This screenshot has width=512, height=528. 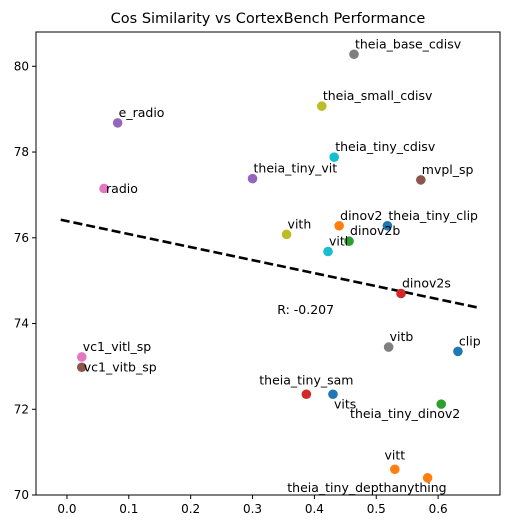 I want to click on x-axis: 0.0 0.1 0.2 0.3 0.4 0.5 0.6, so click(x=252, y=505).